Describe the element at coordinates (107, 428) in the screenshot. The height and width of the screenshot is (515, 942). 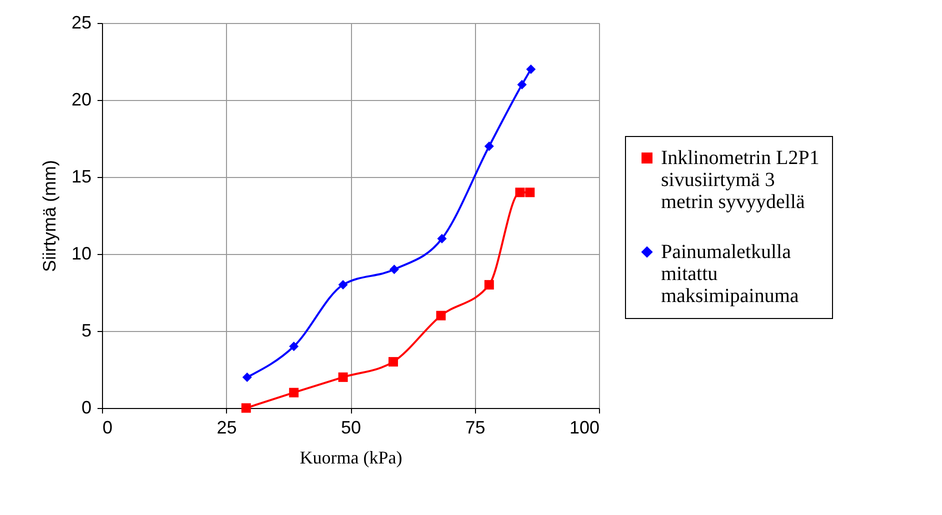
I see `x-tick-label: 0` at that location.